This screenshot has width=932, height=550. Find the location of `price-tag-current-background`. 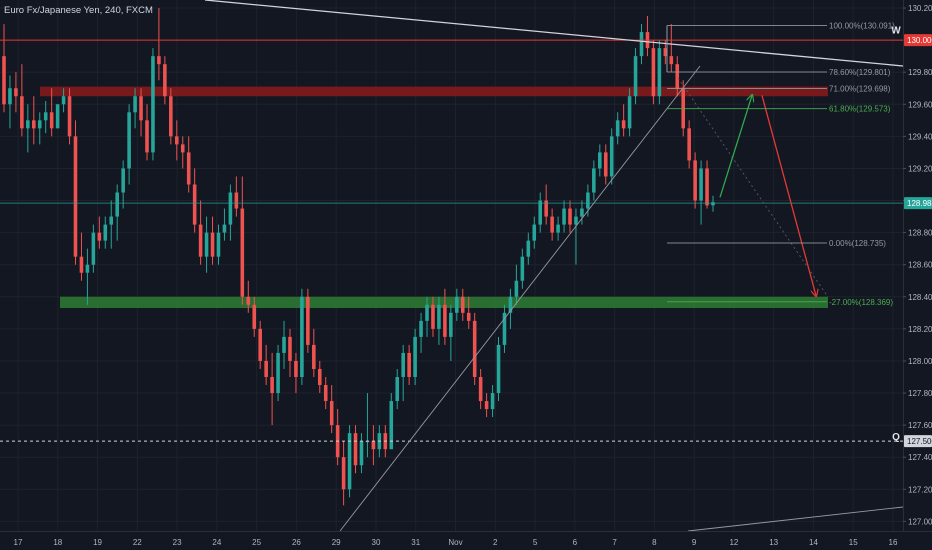

price-tag-current-background is located at coordinates (918, 203).